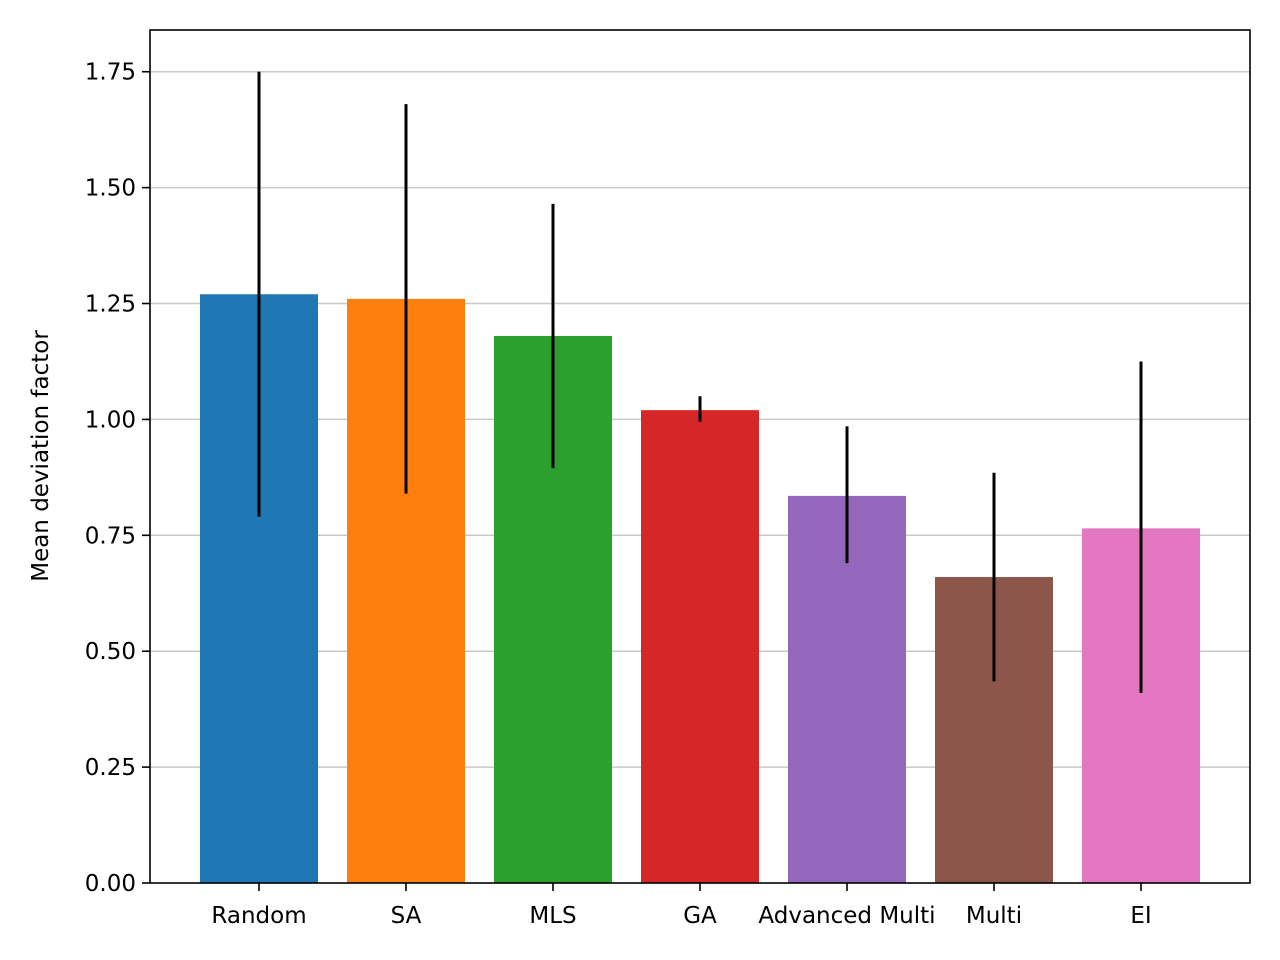 The width and height of the screenshot is (1280, 960). What do you see at coordinates (110, 884) in the screenshot?
I see `y-tick-label: 0.00` at bounding box center [110, 884].